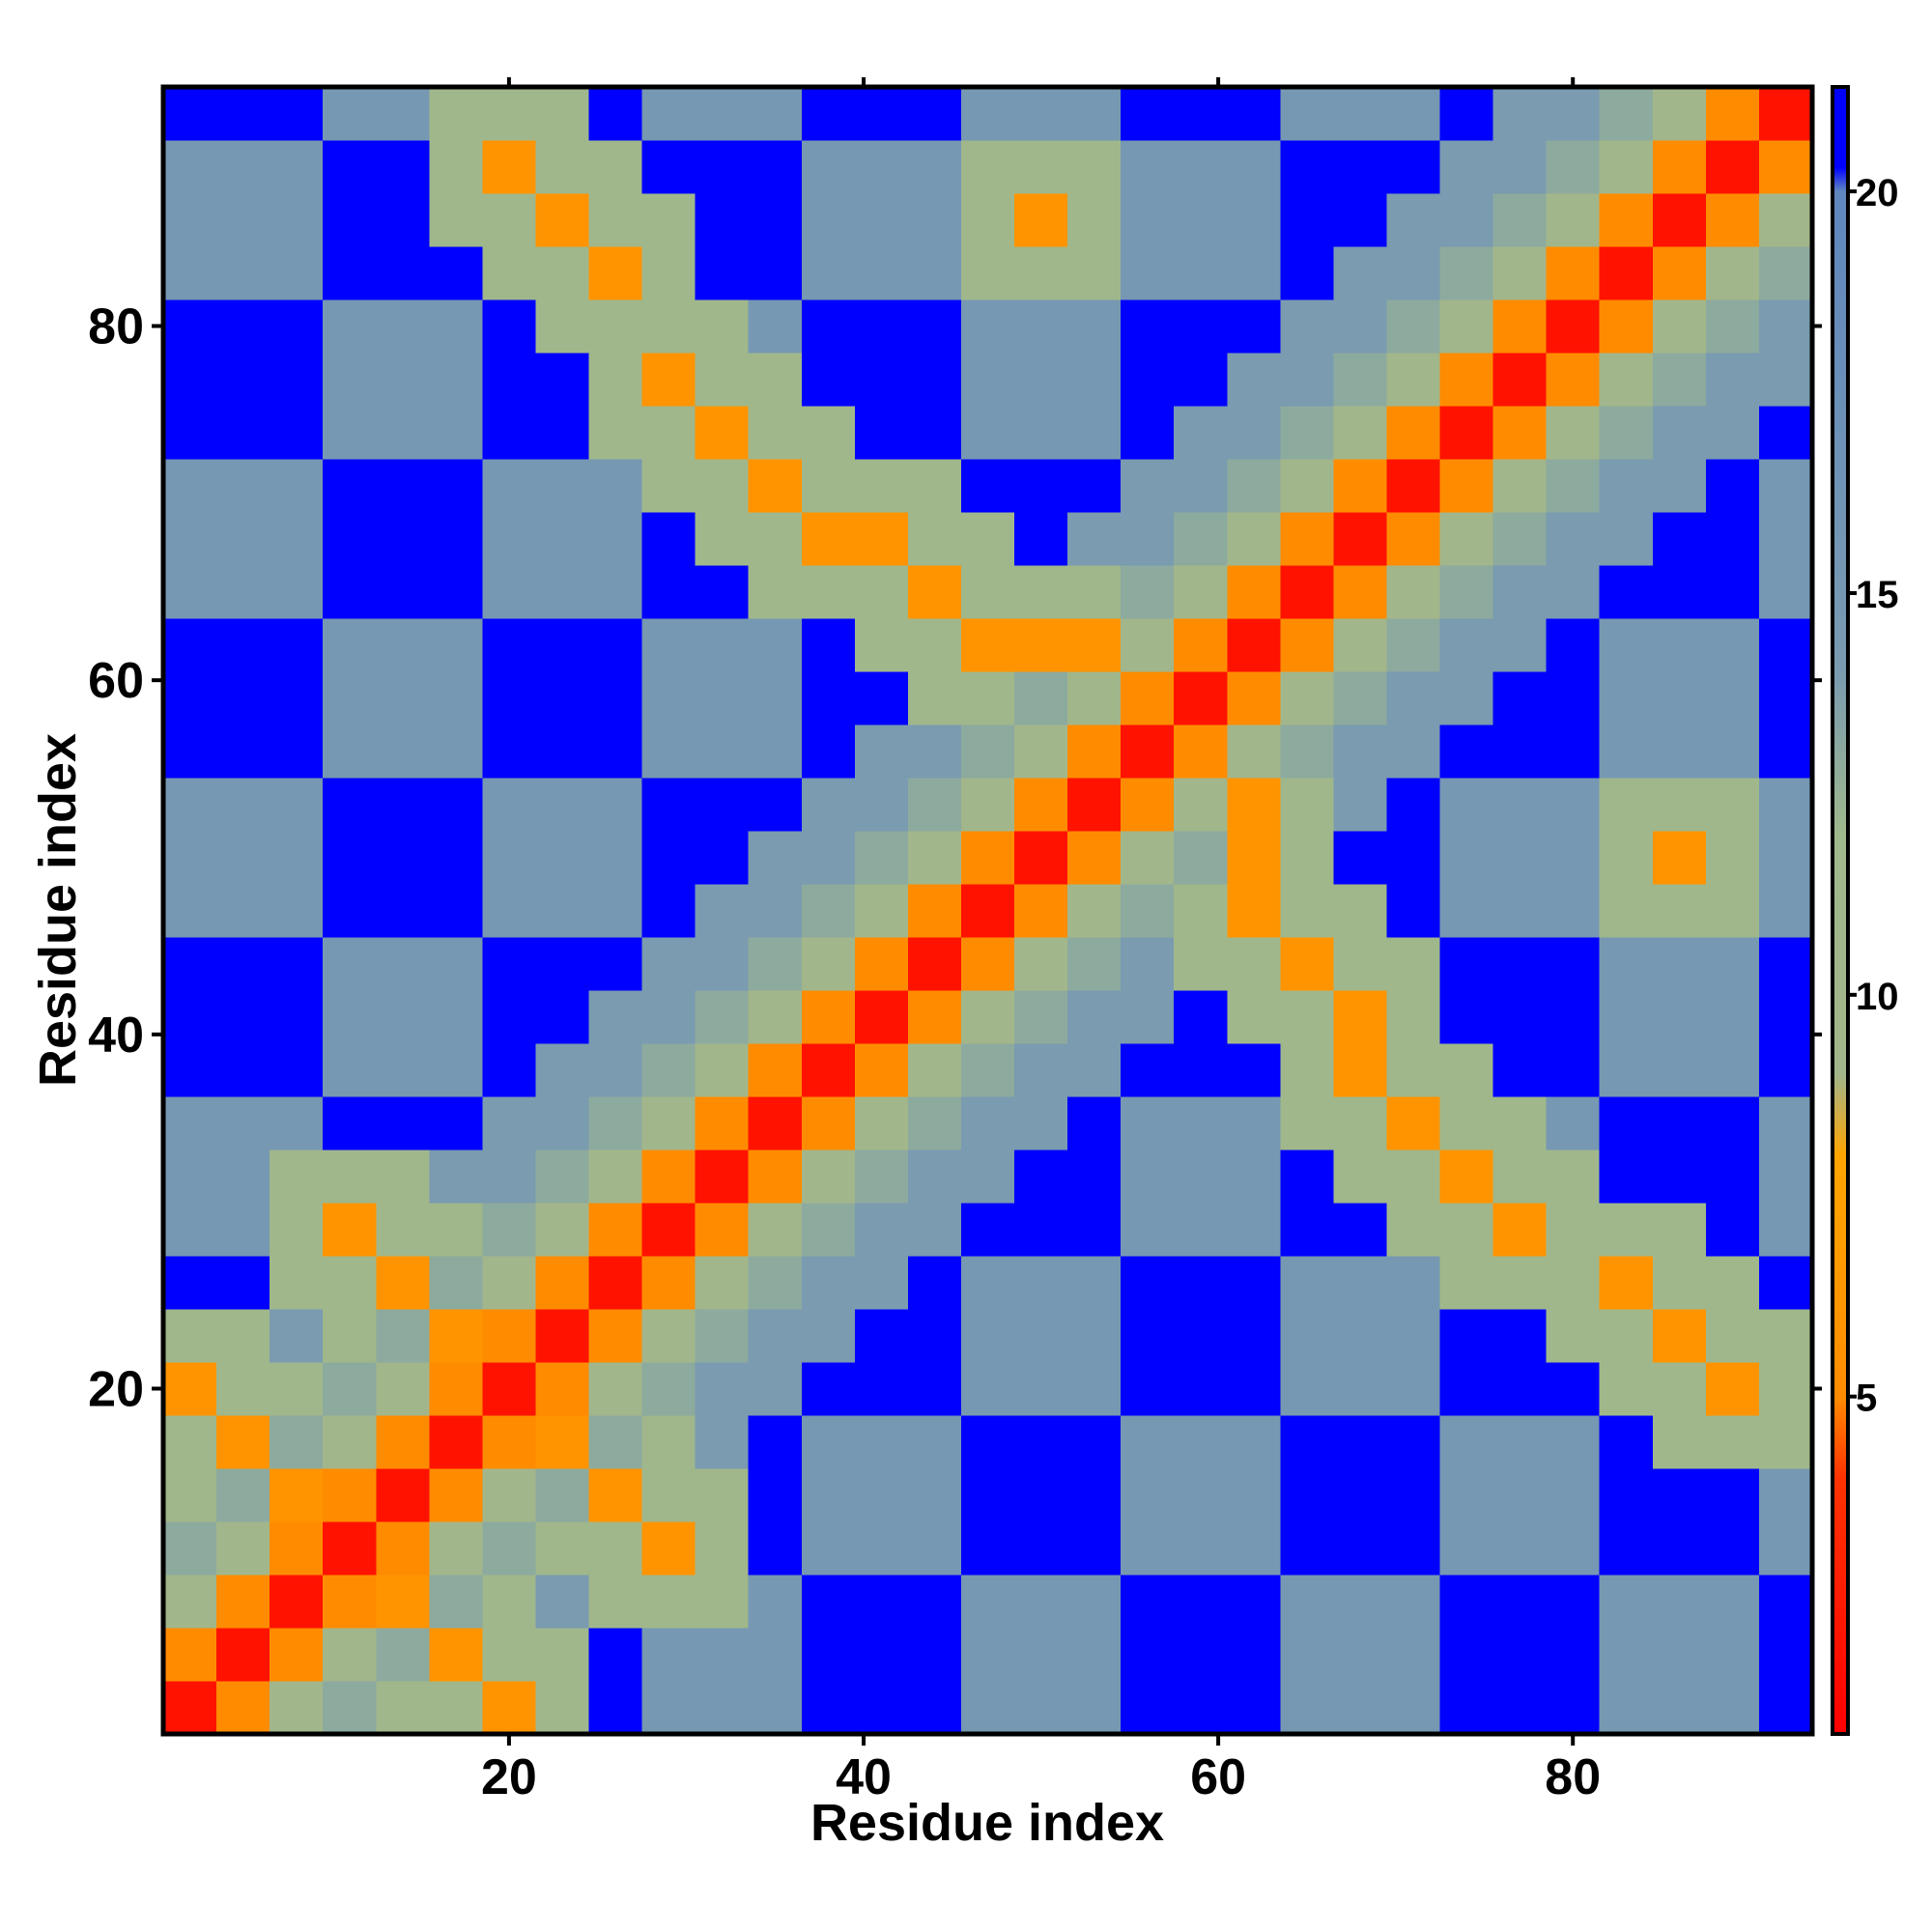 The image size is (1932, 1932). I want to click on x-tick-label: 20, so click(509, 1777).